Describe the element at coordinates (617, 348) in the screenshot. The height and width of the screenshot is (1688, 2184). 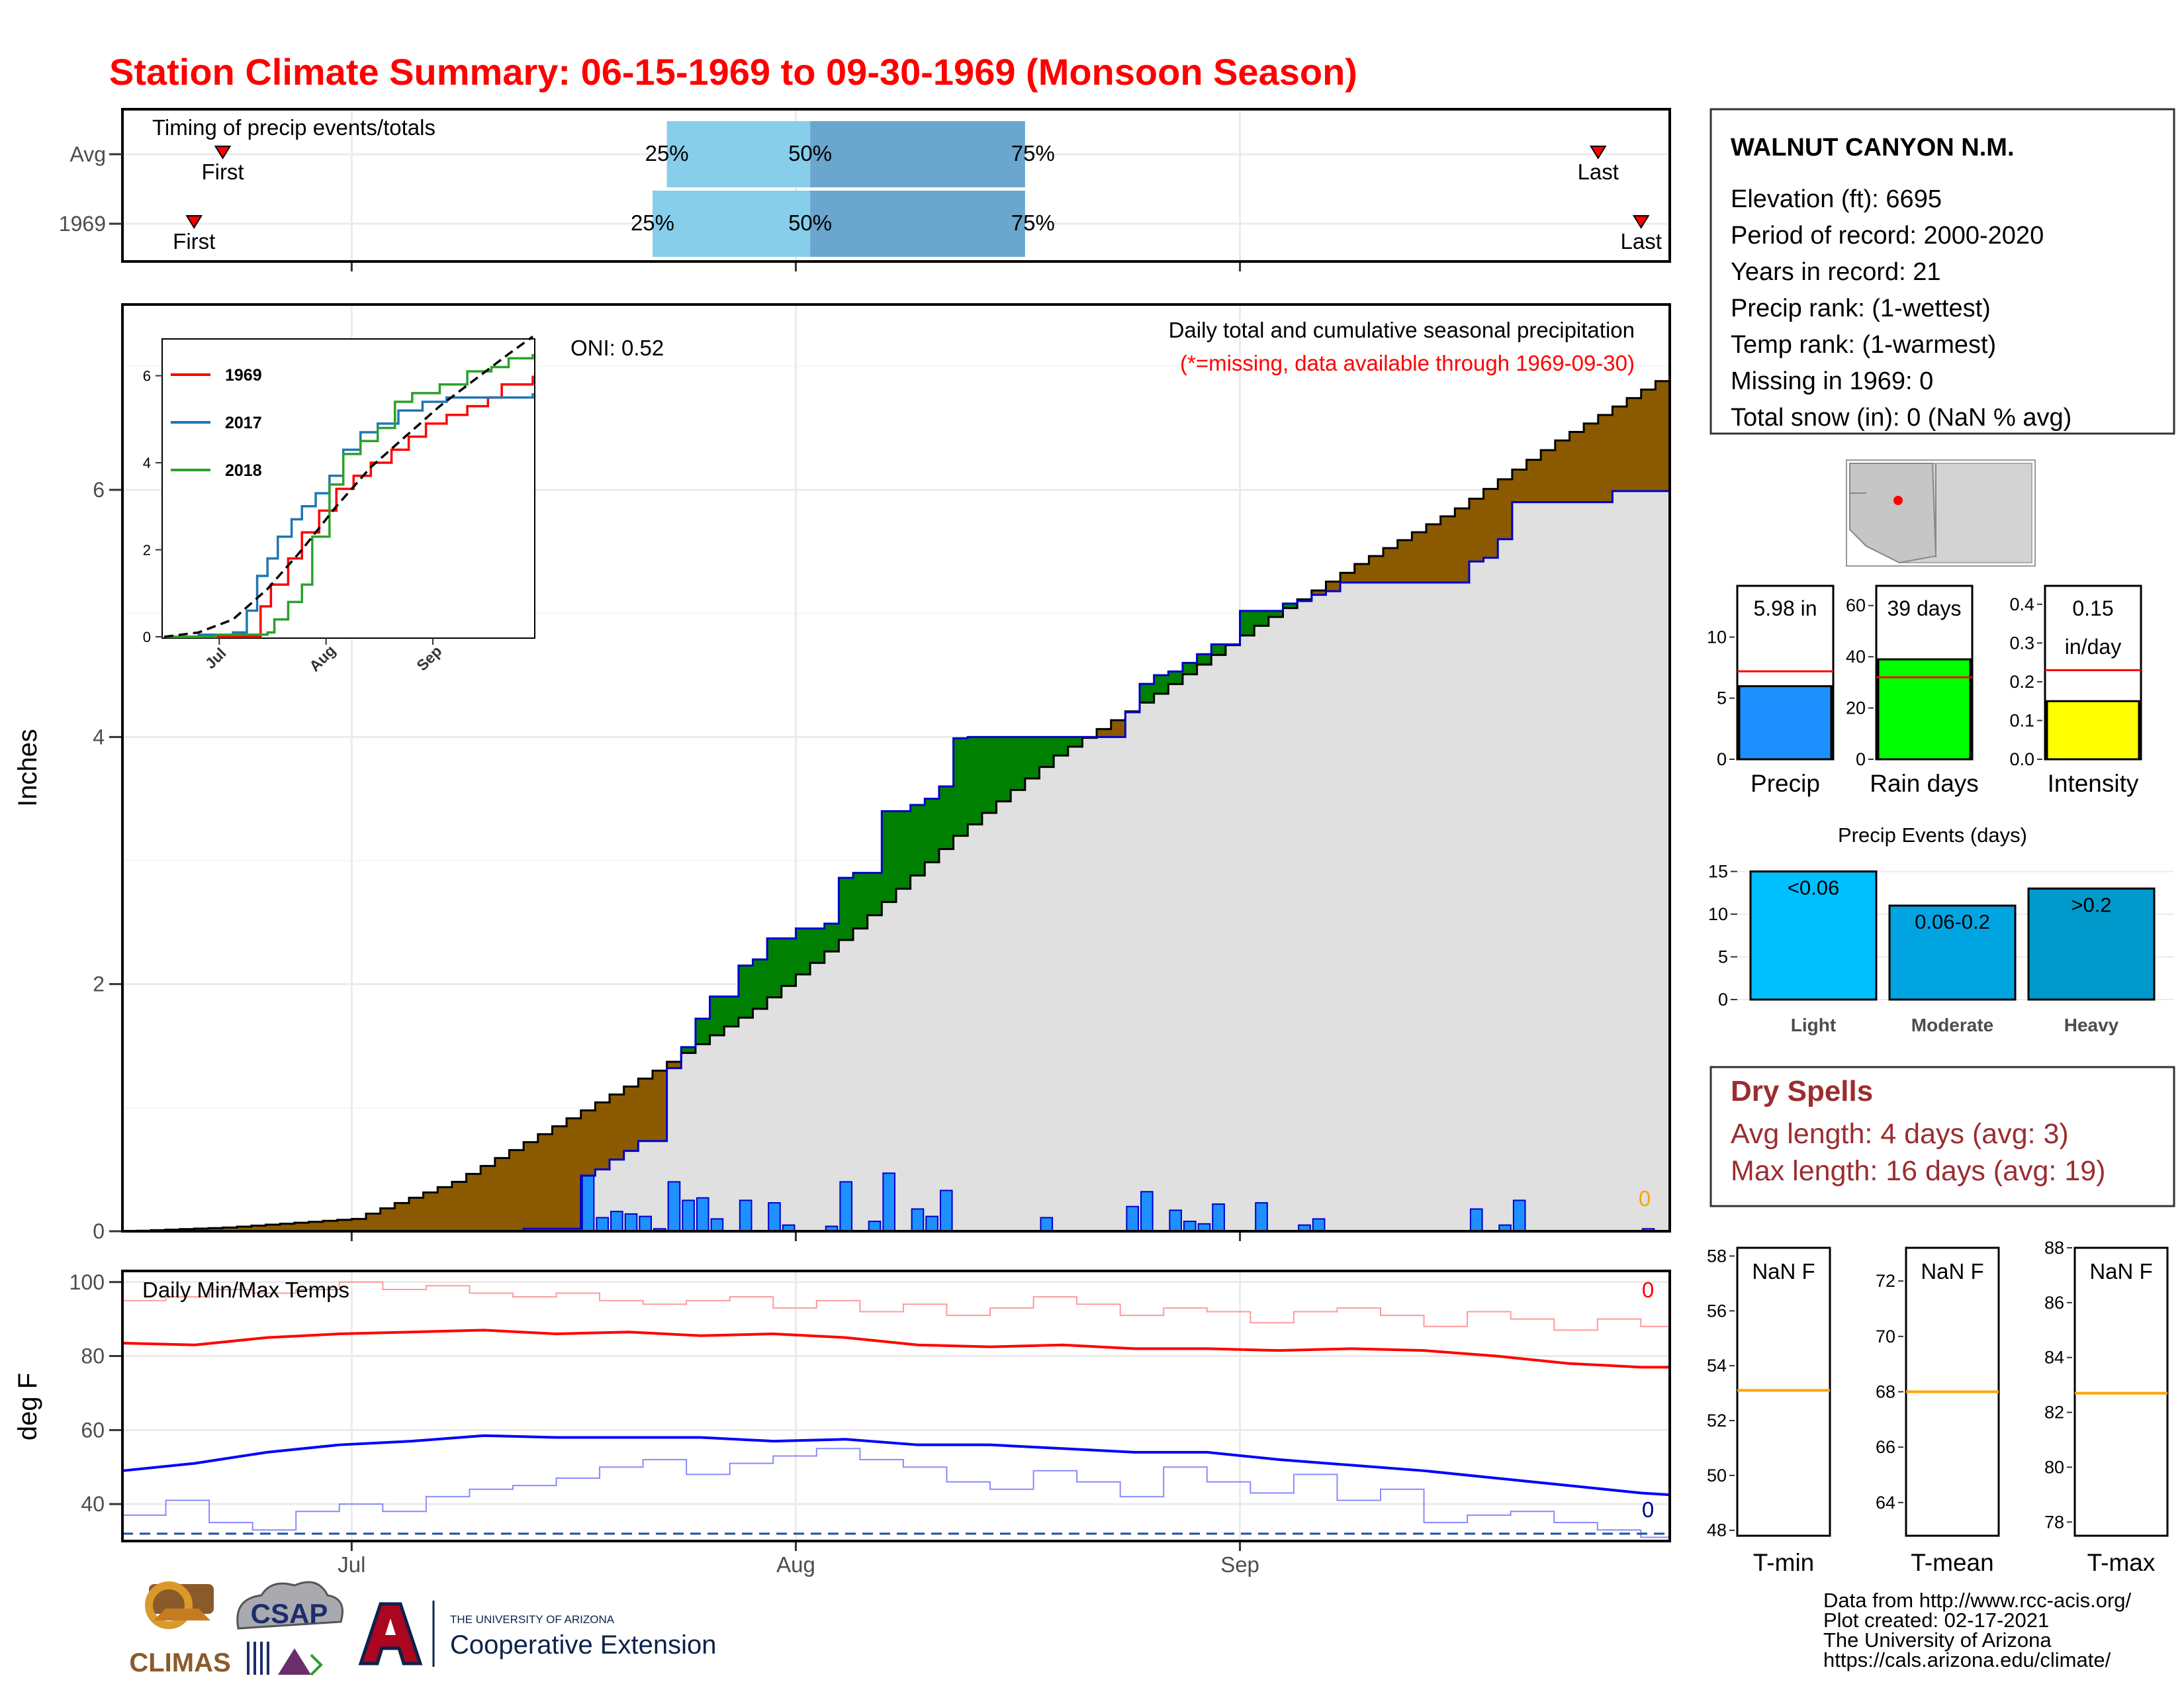
I see `oni-label: ONI: 0.52` at that location.